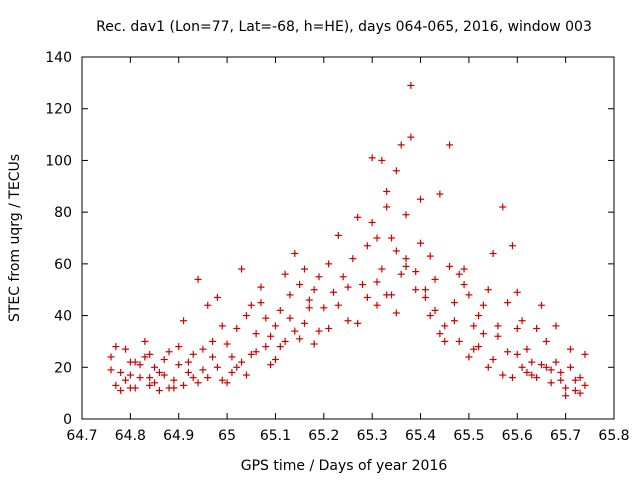  Describe the element at coordinates (130, 436) in the screenshot. I see `x-tick-label: 64.8` at that location.